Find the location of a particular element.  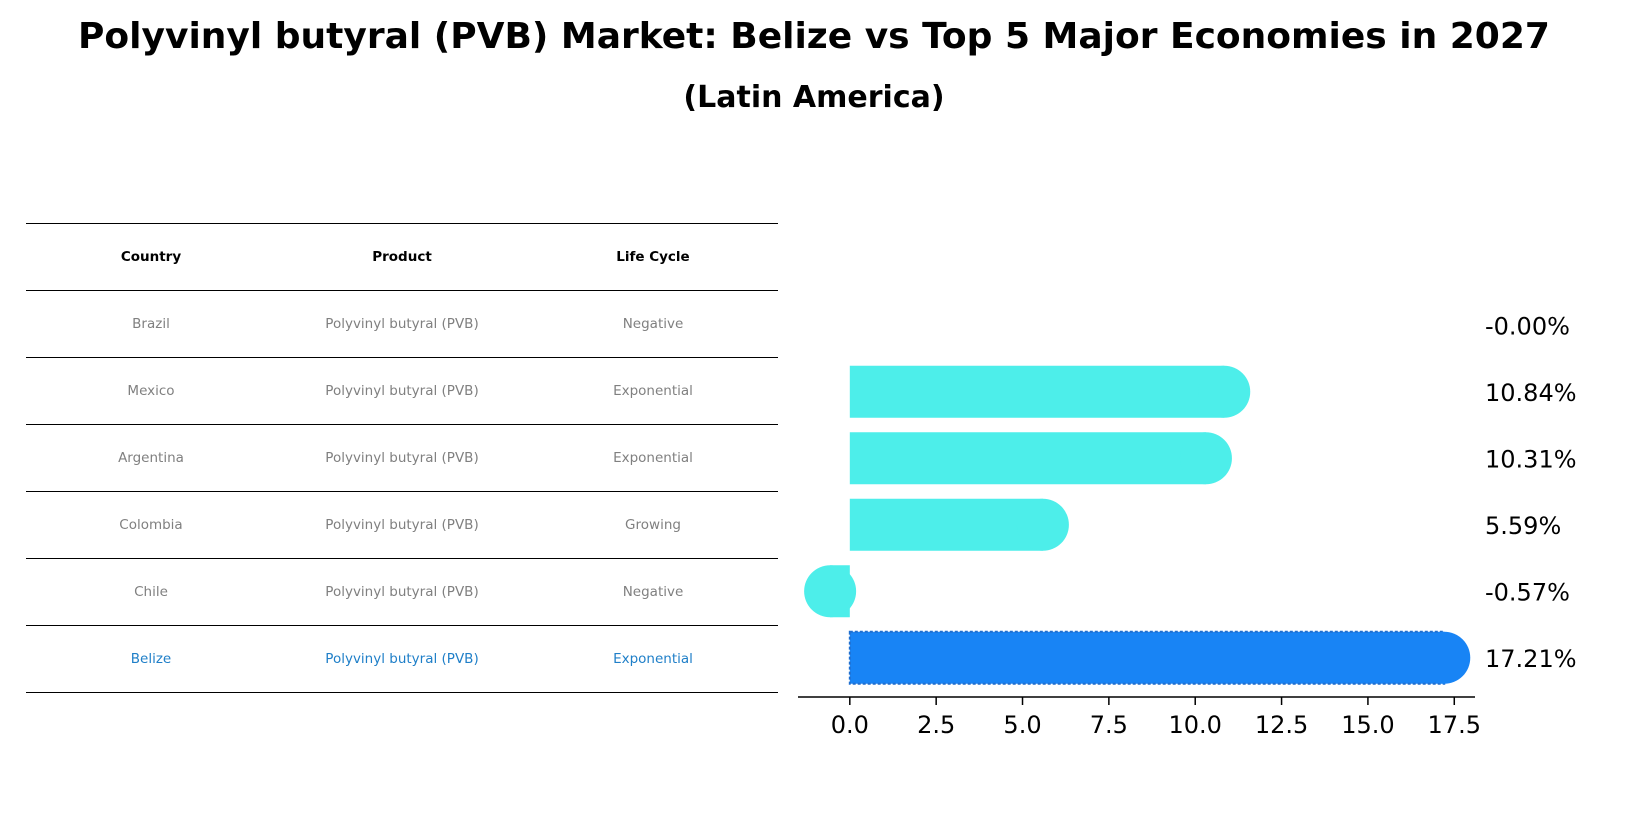

value-label: 10.31% is located at coordinates (1531, 459).